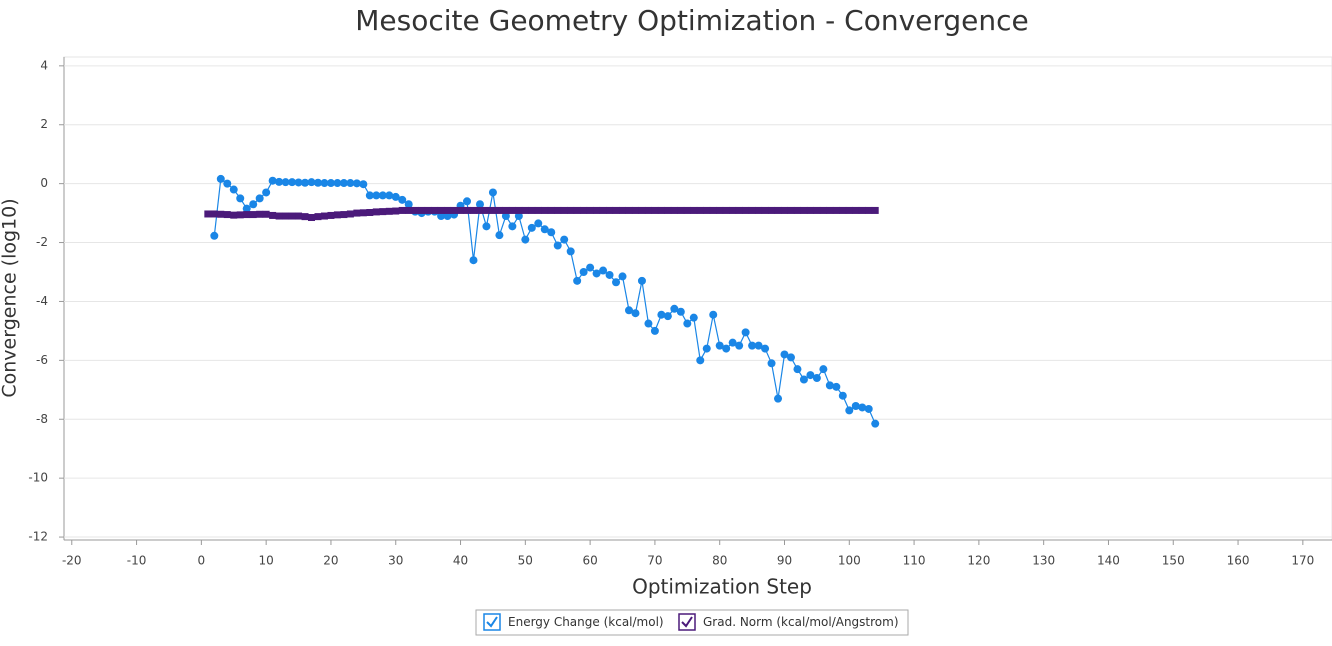  What do you see at coordinates (784, 561) in the screenshot?
I see `x-tick-label: 90` at bounding box center [784, 561].